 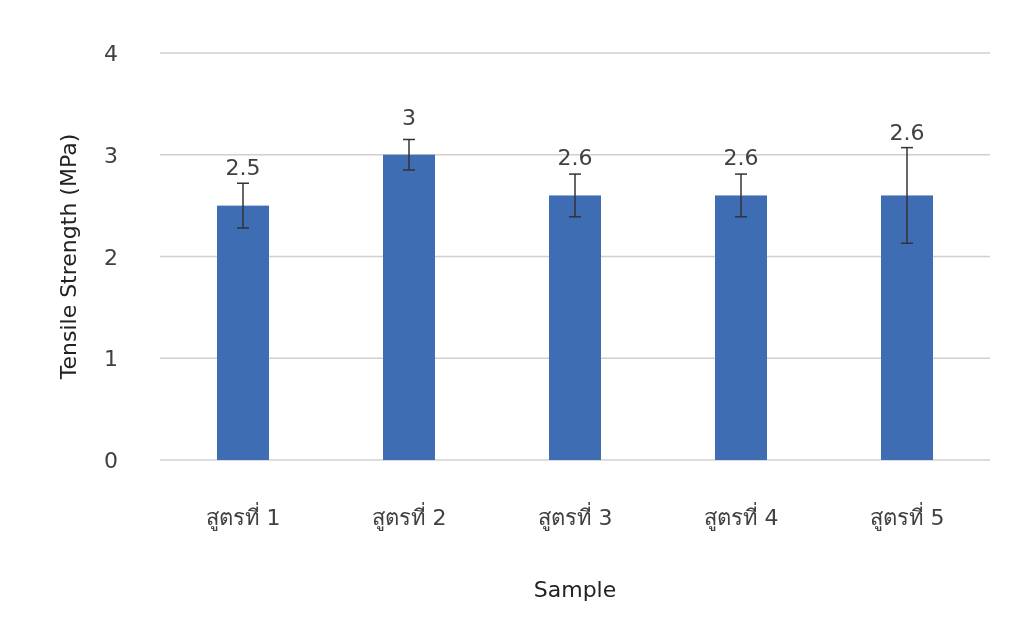 What do you see at coordinates (409, 516) in the screenshot?
I see `x-tick-label: สูตรที่ 2` at bounding box center [409, 516].